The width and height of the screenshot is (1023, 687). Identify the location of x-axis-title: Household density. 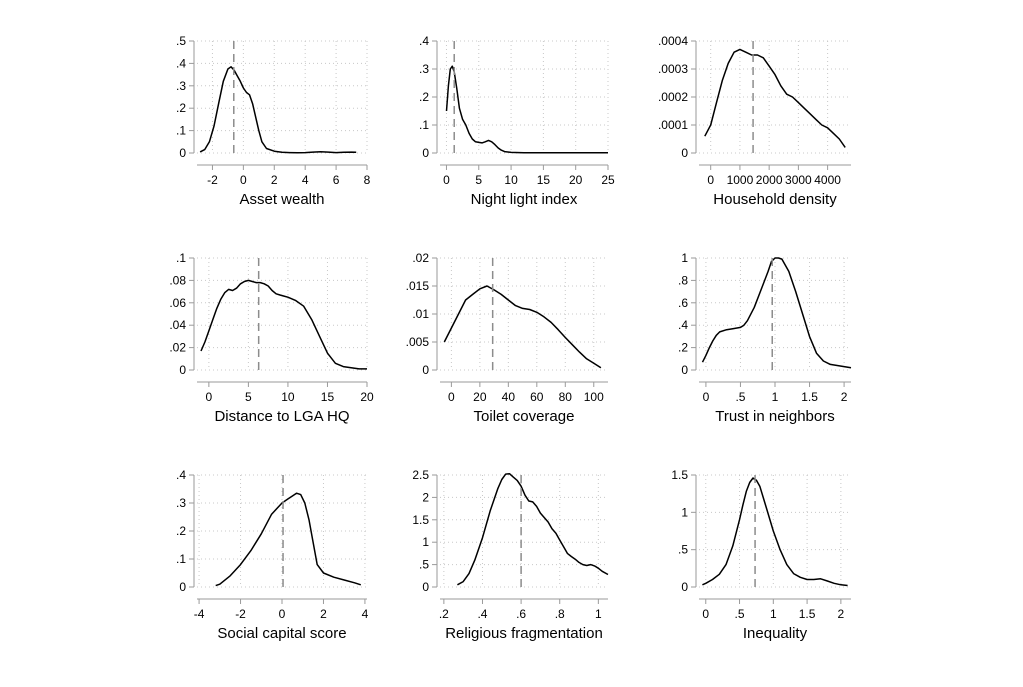
(775, 199).